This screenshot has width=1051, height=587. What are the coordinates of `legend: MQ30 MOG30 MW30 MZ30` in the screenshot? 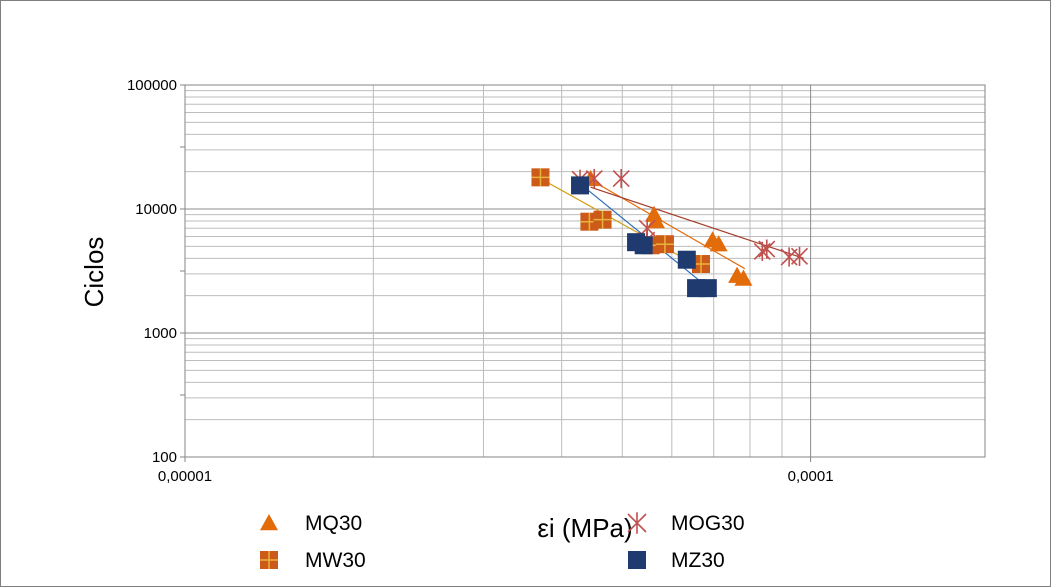 It's located at (502, 542).